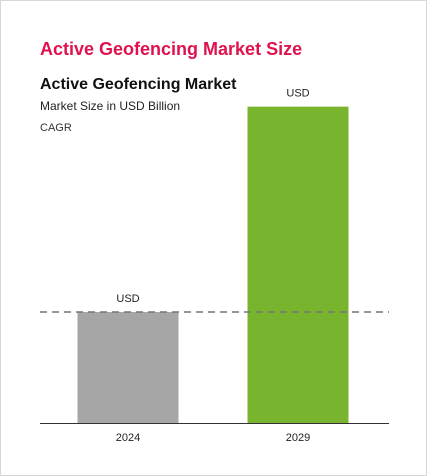 Image resolution: width=427 pixels, height=476 pixels. Describe the element at coordinates (128, 367) in the screenshot. I see `bar-2024` at that location.